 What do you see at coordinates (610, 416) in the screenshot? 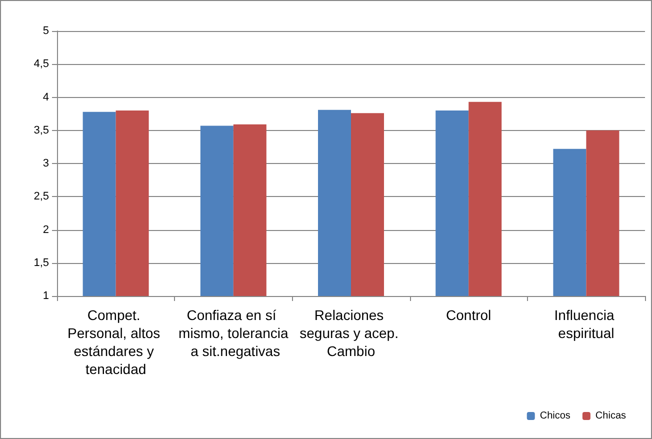
I see `legend-label: Chicas` at bounding box center [610, 416].